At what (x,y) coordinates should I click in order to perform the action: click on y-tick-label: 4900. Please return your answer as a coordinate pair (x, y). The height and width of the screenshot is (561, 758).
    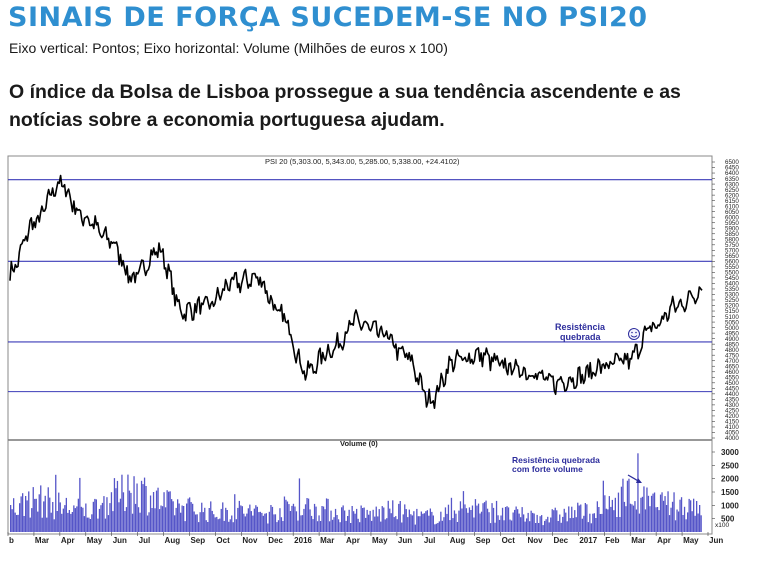
    Looking at the image, I should click on (732, 339).